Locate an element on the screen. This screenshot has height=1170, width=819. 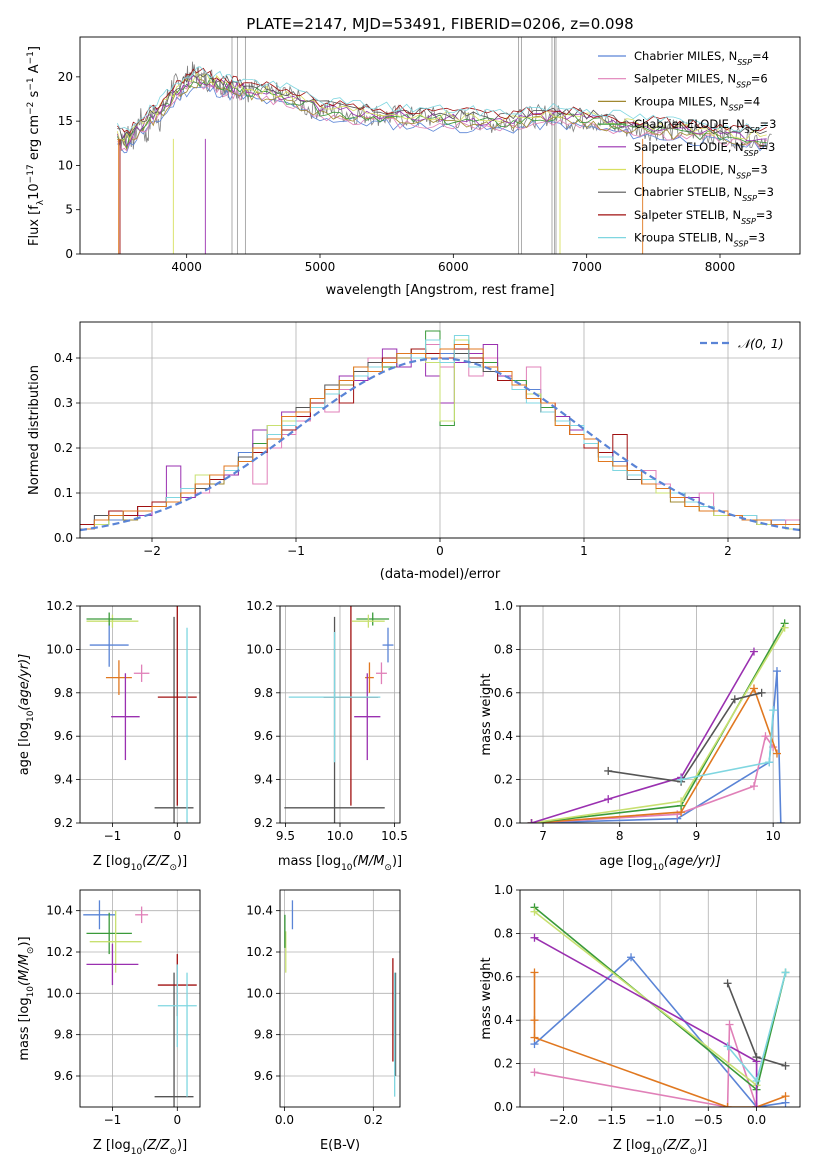
x-tick-label: 8000 is located at coordinates (720, 267).